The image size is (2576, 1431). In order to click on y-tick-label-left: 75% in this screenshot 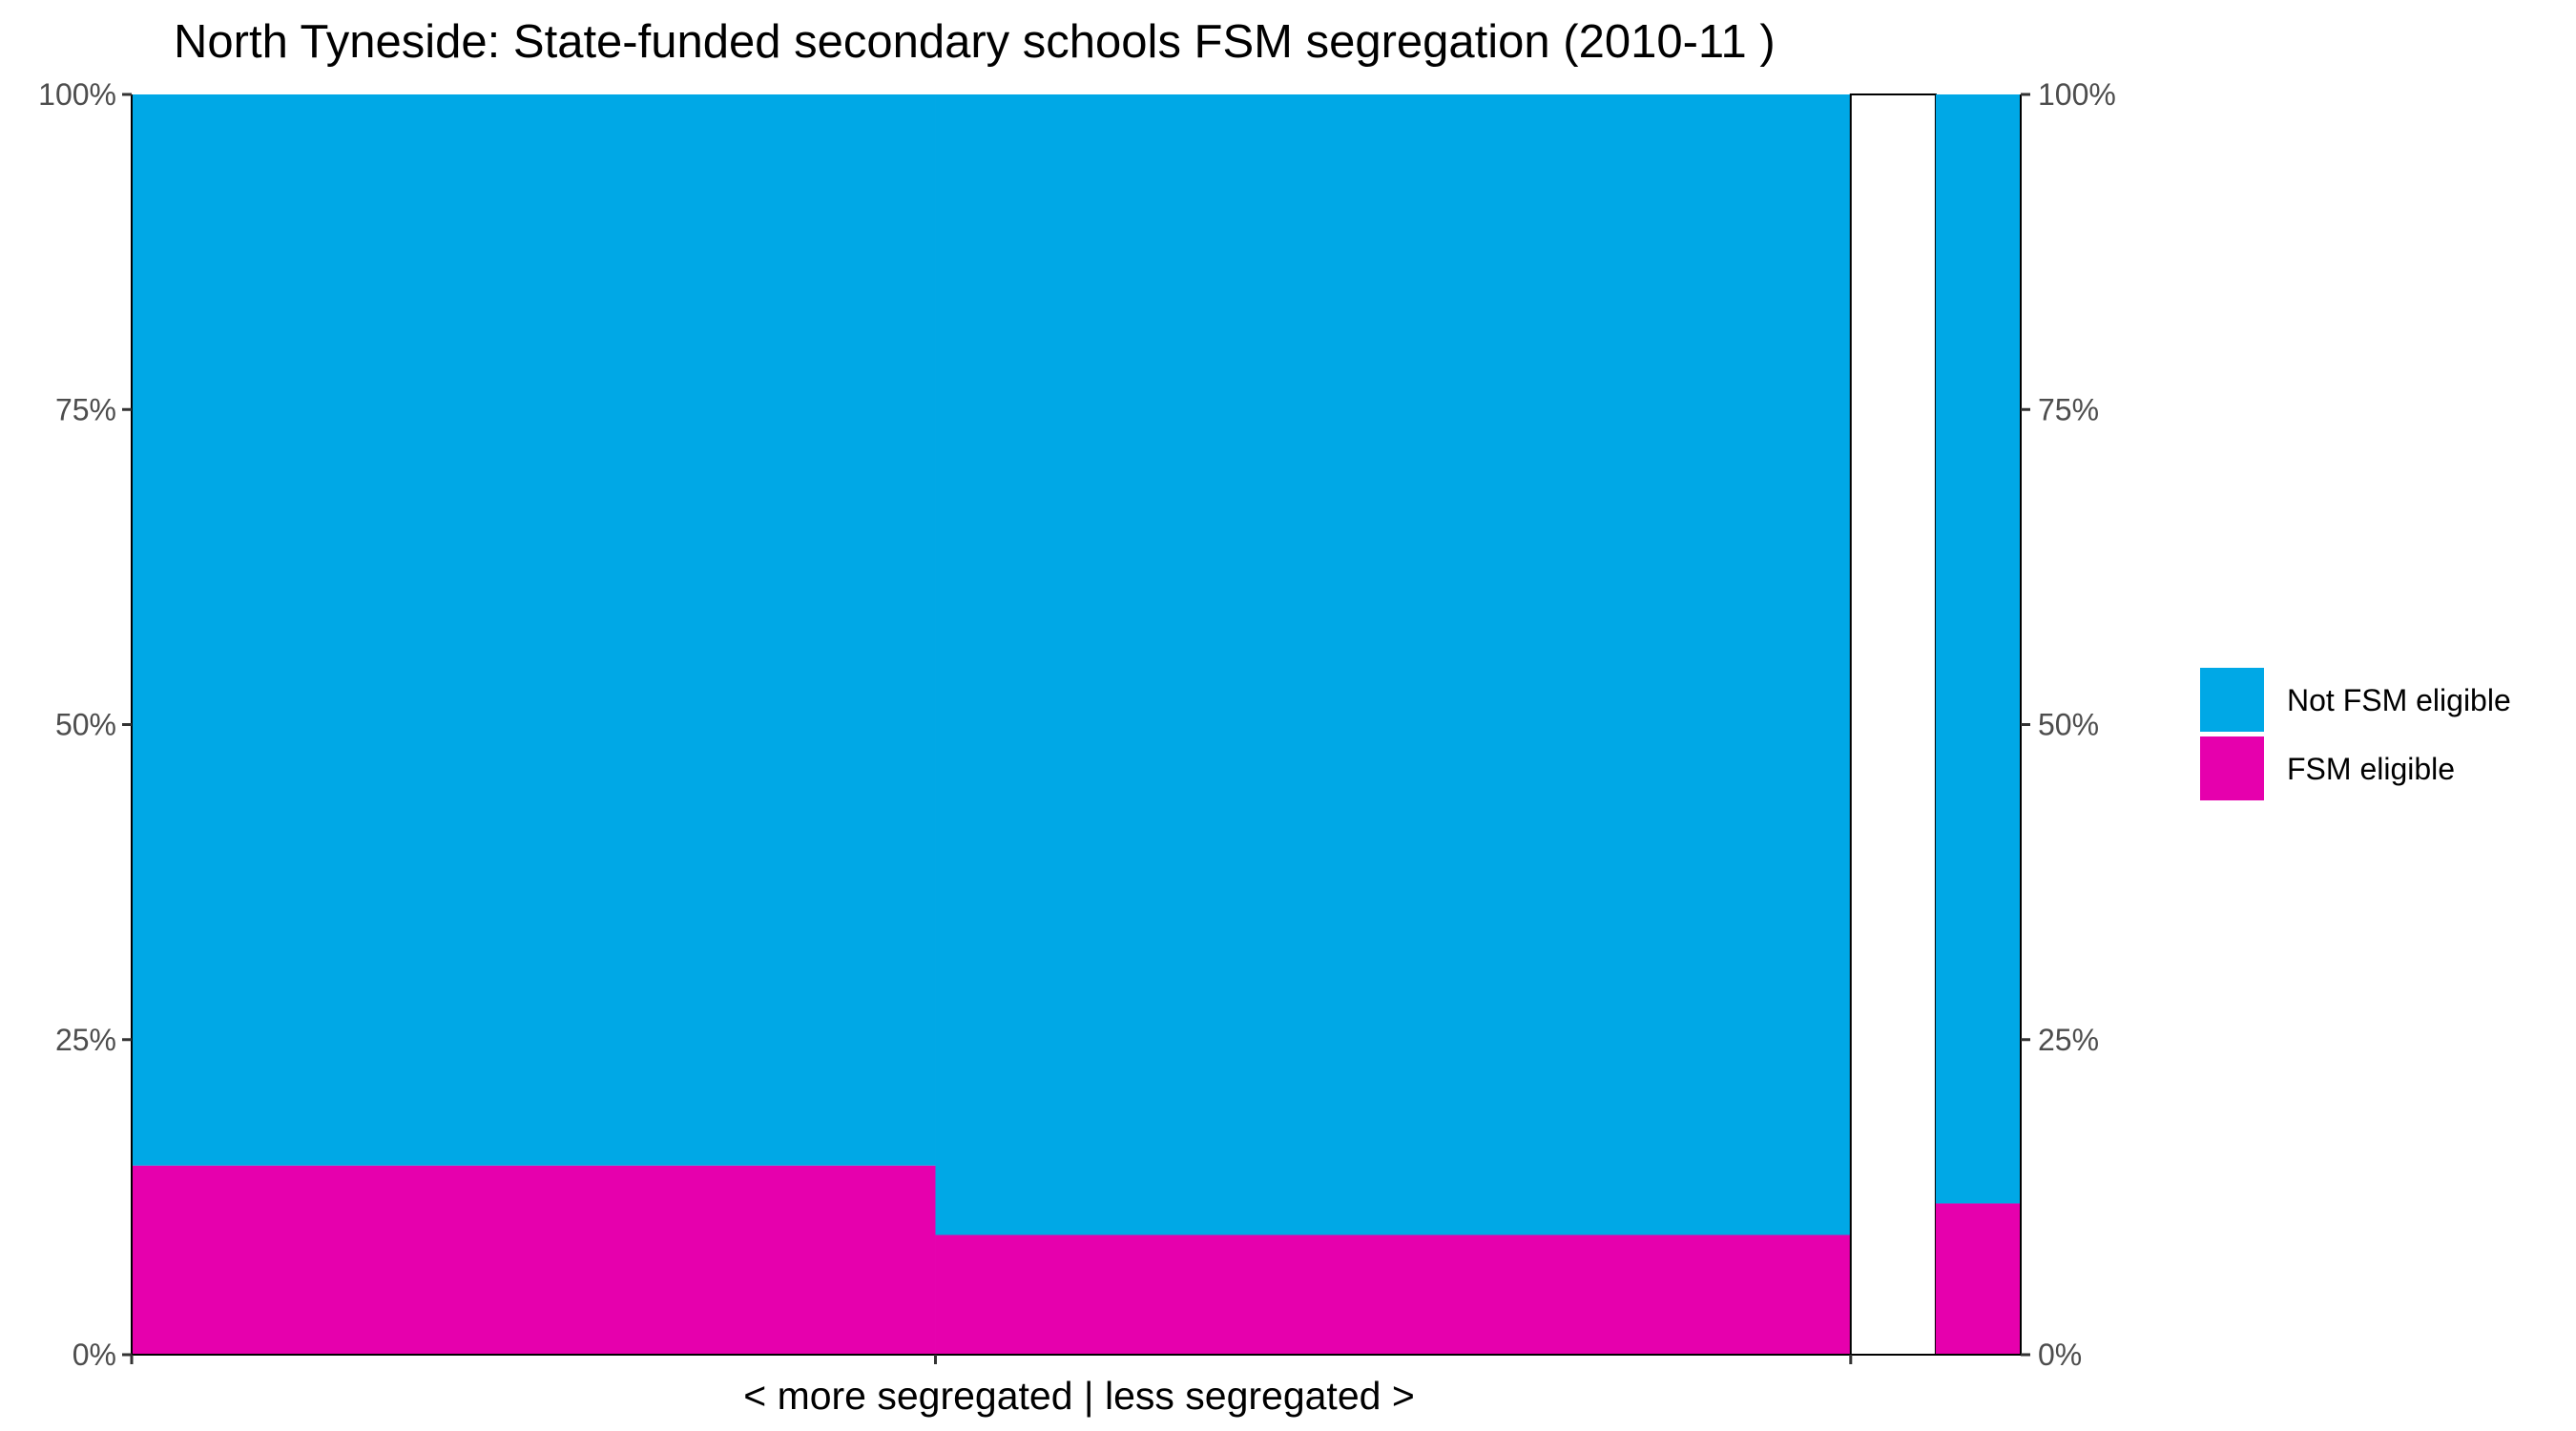, I will do `click(85, 409)`.